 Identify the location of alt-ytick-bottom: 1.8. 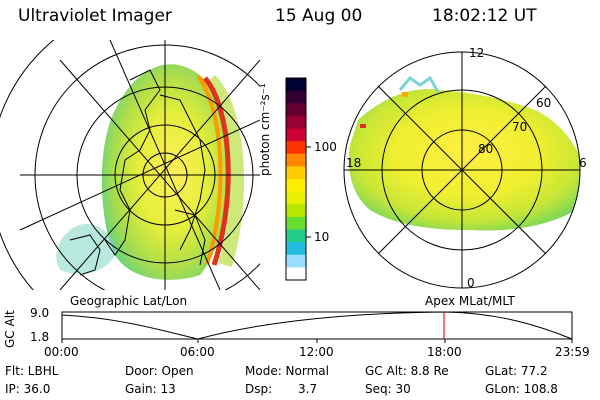
(40, 337).